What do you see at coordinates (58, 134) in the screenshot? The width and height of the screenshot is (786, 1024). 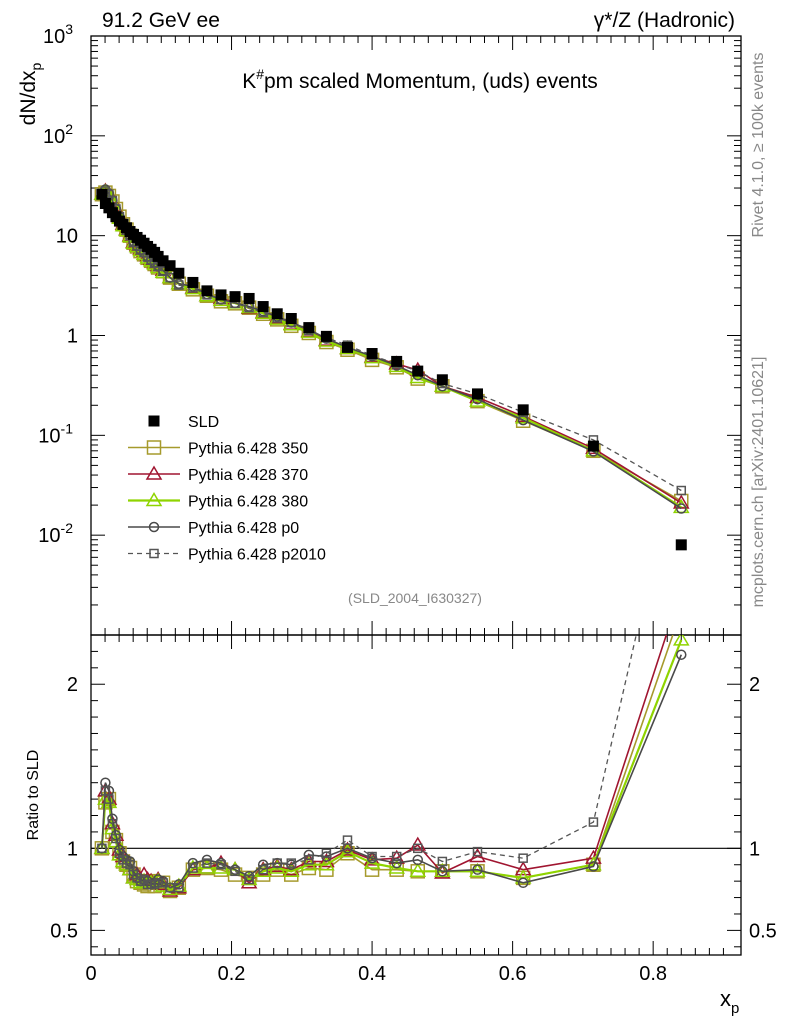 I see `y-tick-label: 10²` at bounding box center [58, 134].